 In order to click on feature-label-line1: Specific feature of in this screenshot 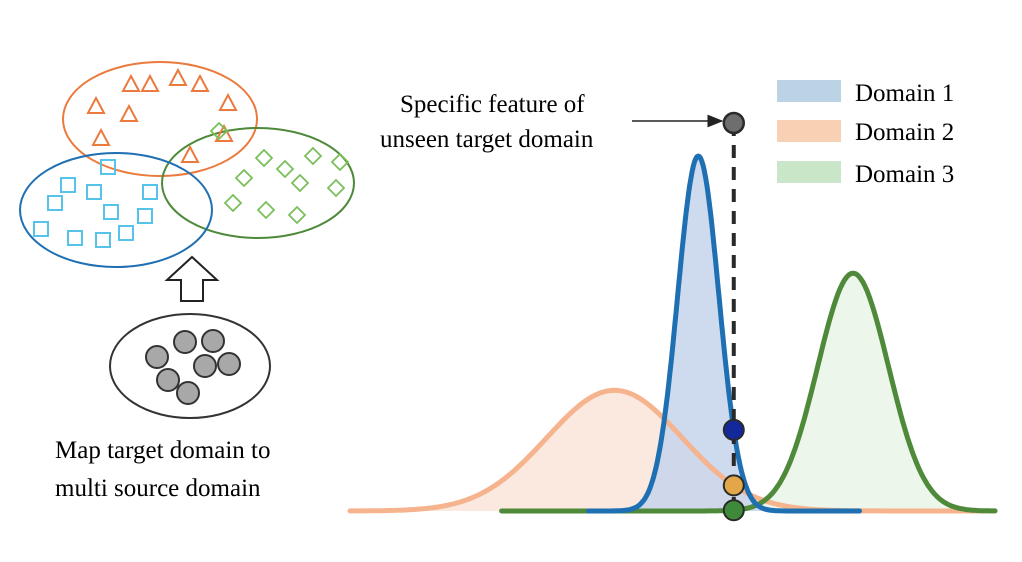, I will do `click(492, 104)`.